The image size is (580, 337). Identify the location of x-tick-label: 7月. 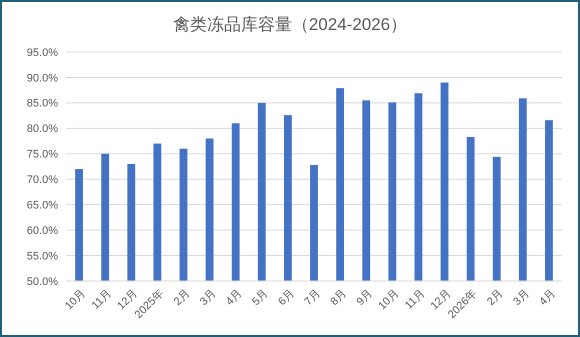
(312, 297).